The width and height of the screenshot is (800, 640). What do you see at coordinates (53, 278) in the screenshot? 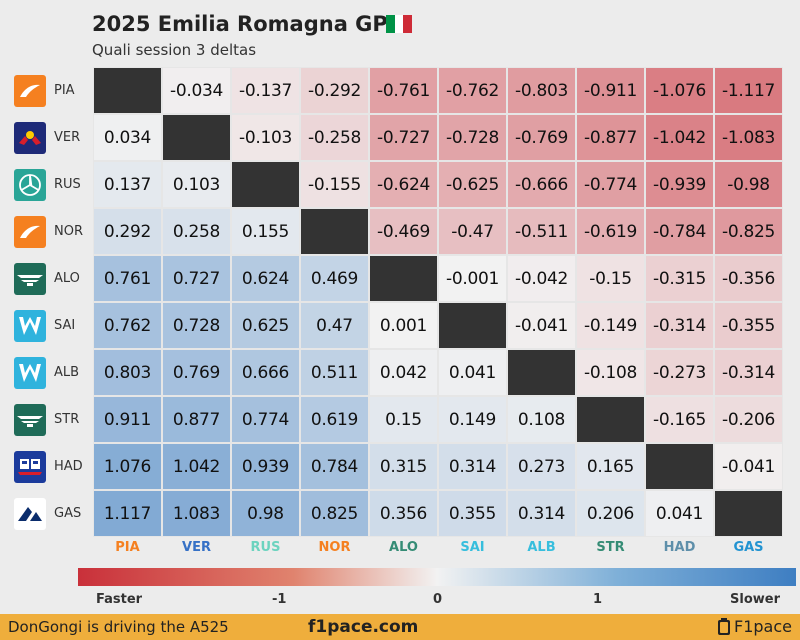
I see `row-label-alo: ALO` at bounding box center [53, 278].